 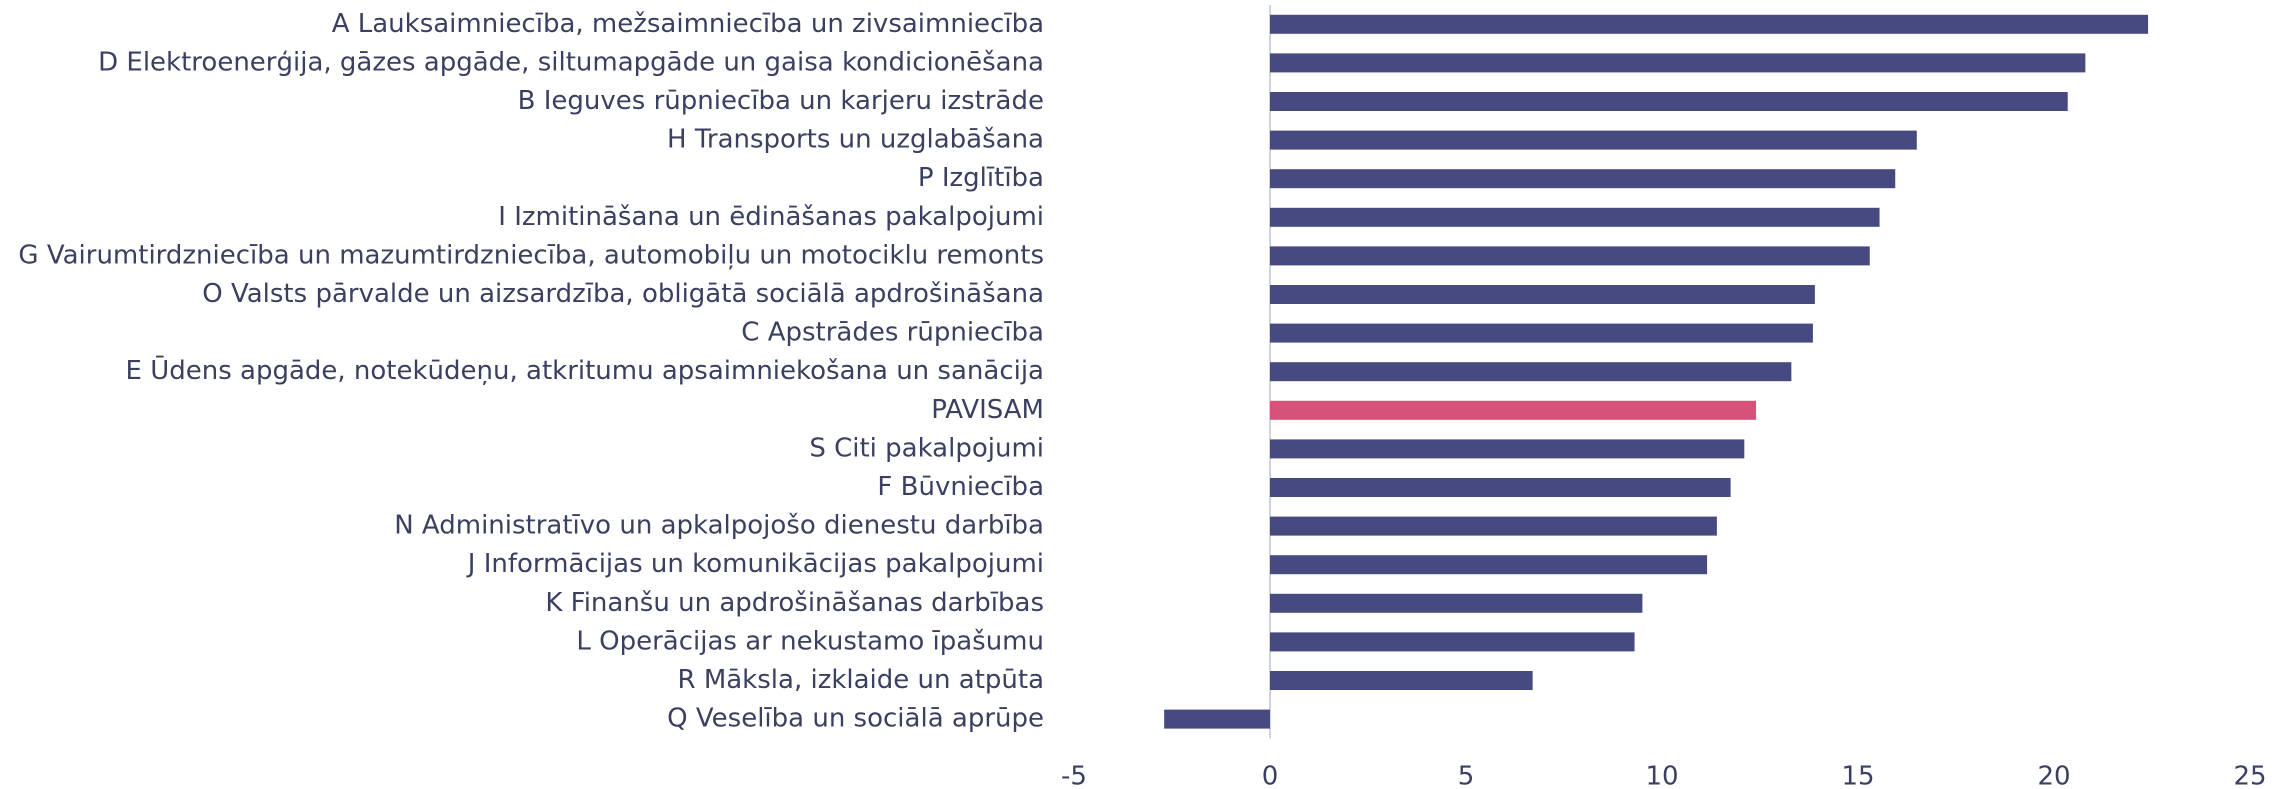 What do you see at coordinates (810, 641) in the screenshot?
I see `y-tick-label: L Operācijas ar nekustamo īpašumu` at bounding box center [810, 641].